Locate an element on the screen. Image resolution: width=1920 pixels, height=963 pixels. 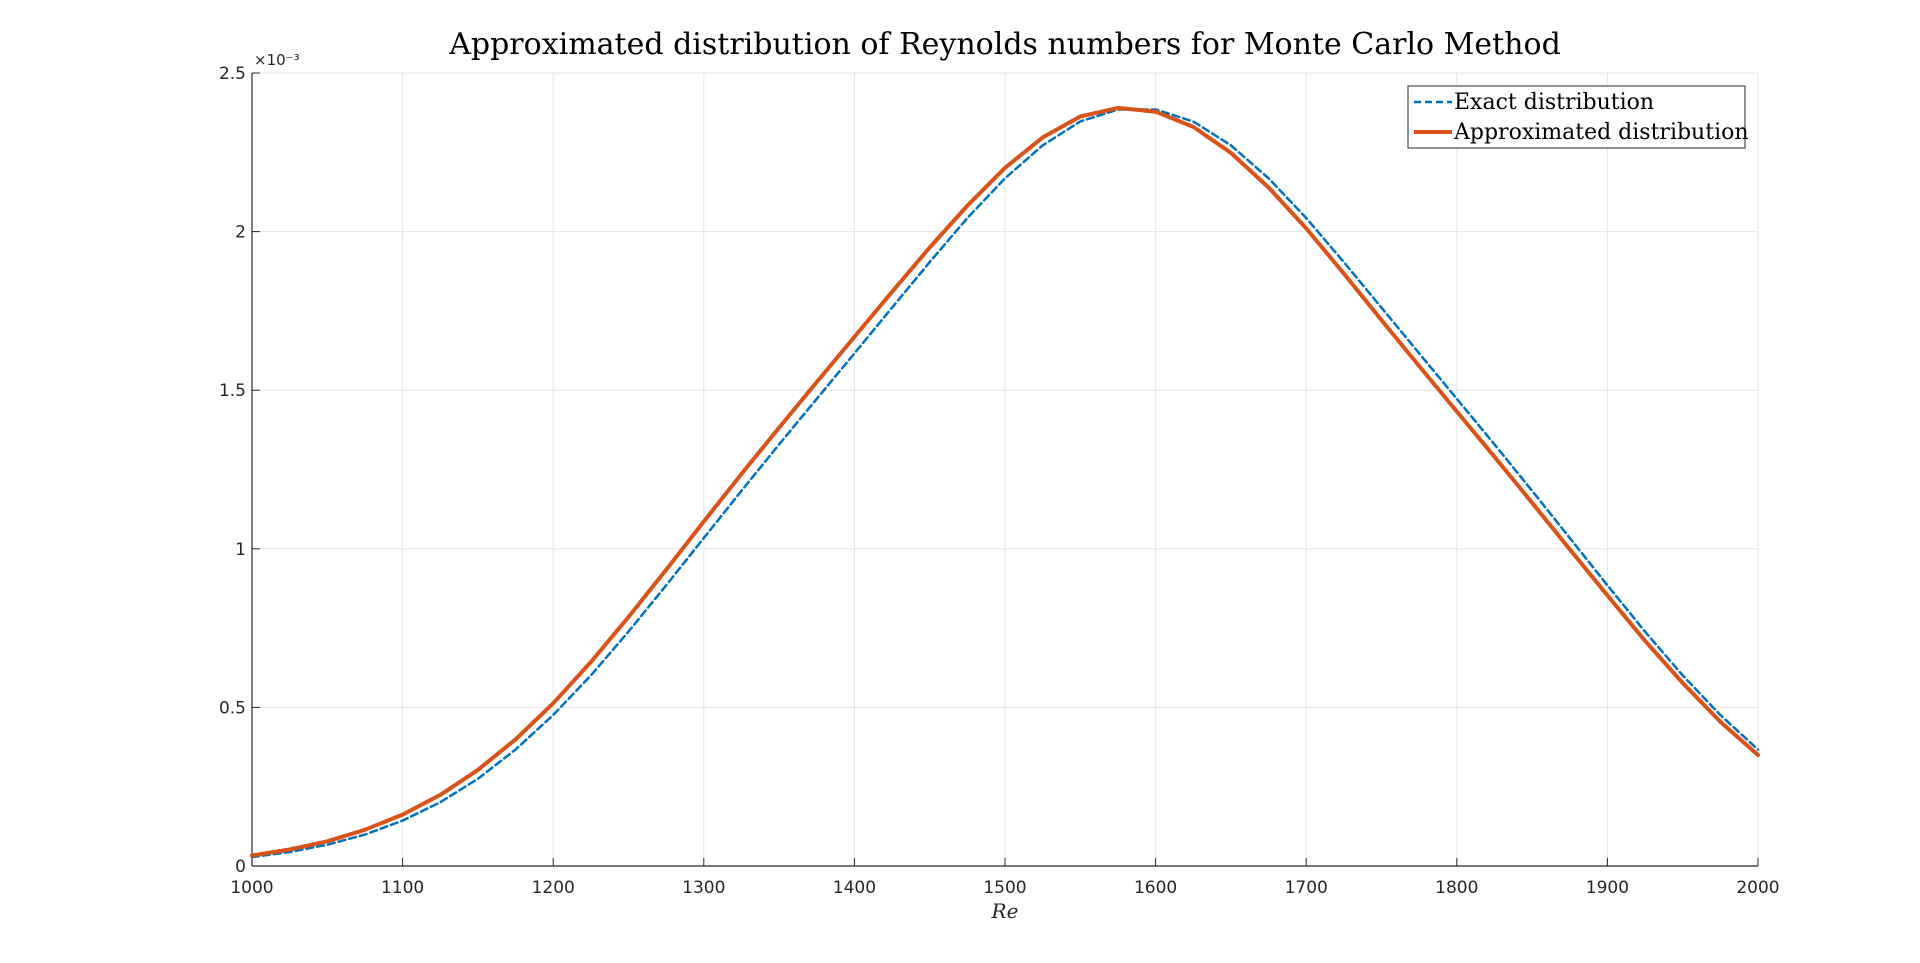
x-tick-label: 1700 is located at coordinates (1306, 888).